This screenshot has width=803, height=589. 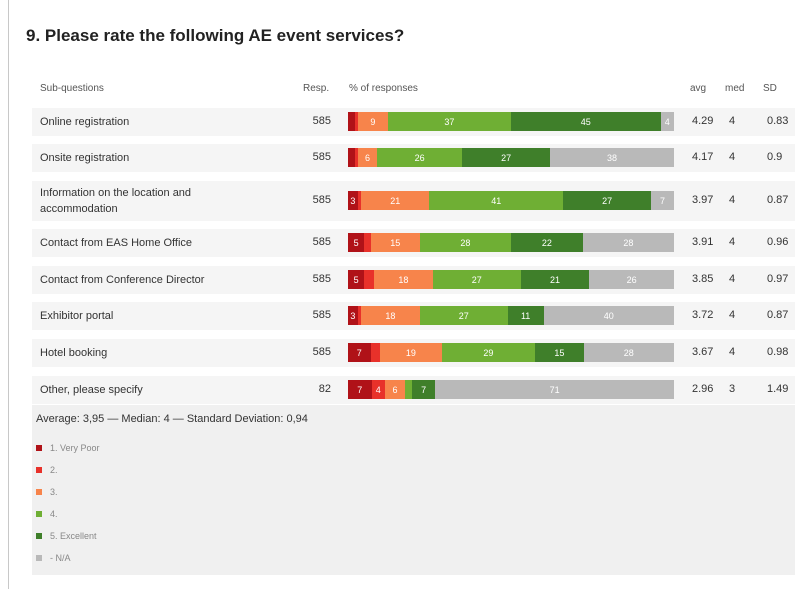 I want to click on stacked-bar: 3 21 41 27 7, so click(x=511, y=200).